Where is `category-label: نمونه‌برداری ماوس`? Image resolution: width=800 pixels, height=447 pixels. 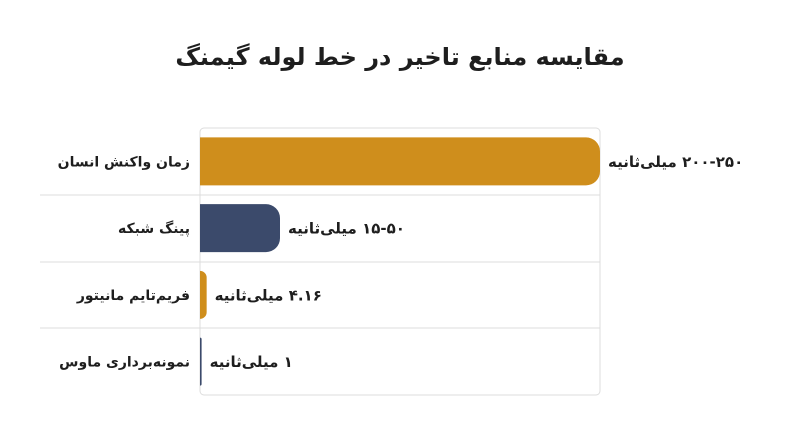
category-label: نمونه‌برداری ماوس is located at coordinates (124, 363).